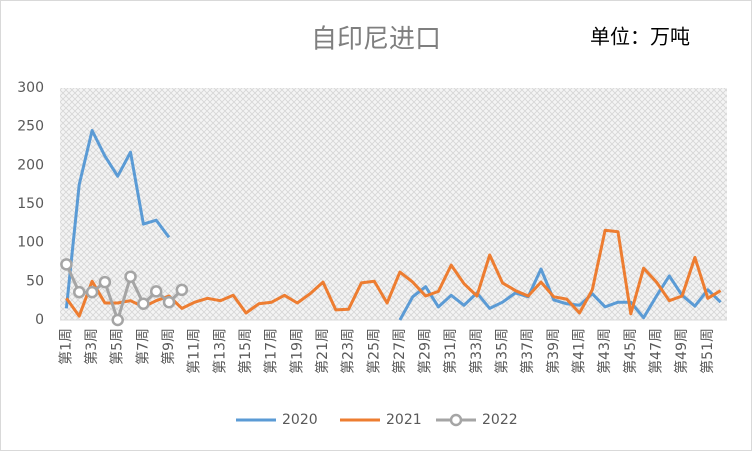 This screenshot has height=451, width=752. I want to click on x-tick-label: 第51周, so click(707, 351).